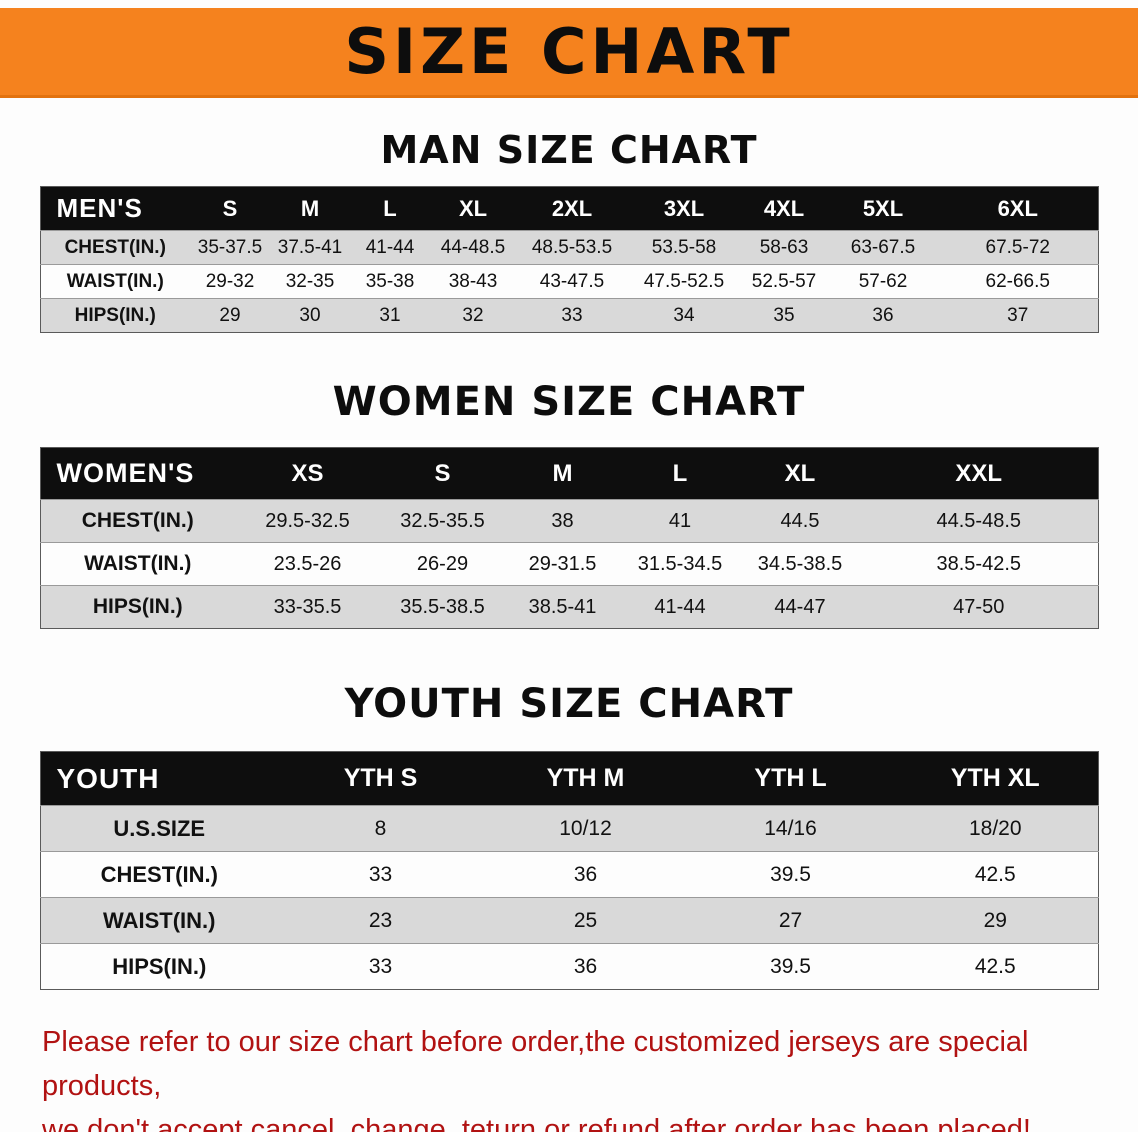  I want to click on women-table-header-row: WOMEN'S XS S M L XL XXL, so click(569, 473).